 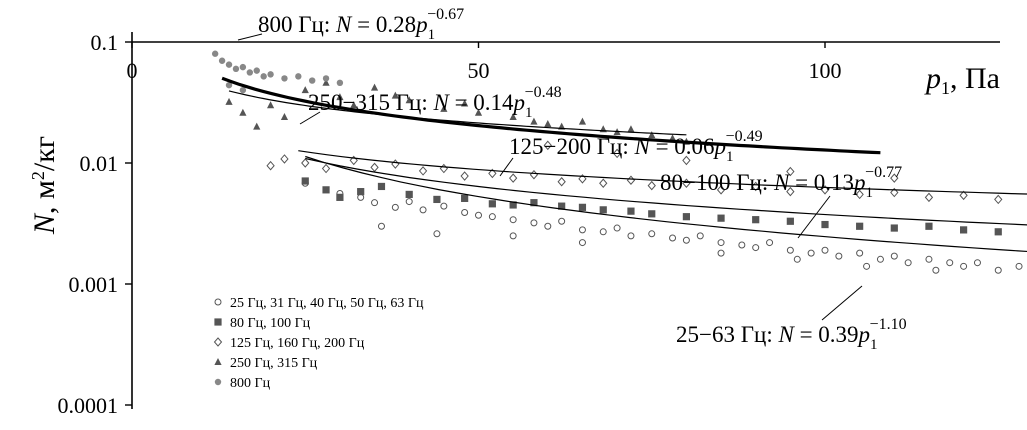 What do you see at coordinates (825, 70) in the screenshot?
I see `x-tick-label: 100` at bounding box center [825, 70].